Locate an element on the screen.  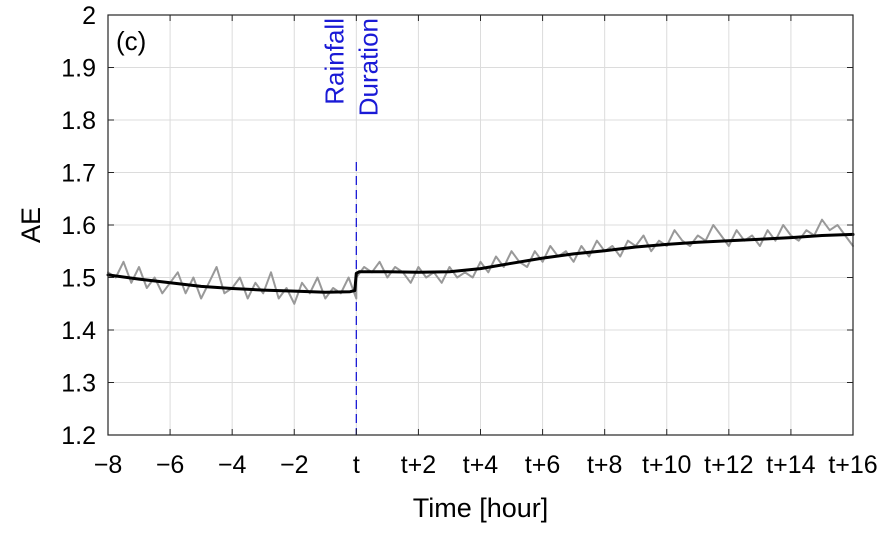
series-group is located at coordinates (480, 261).